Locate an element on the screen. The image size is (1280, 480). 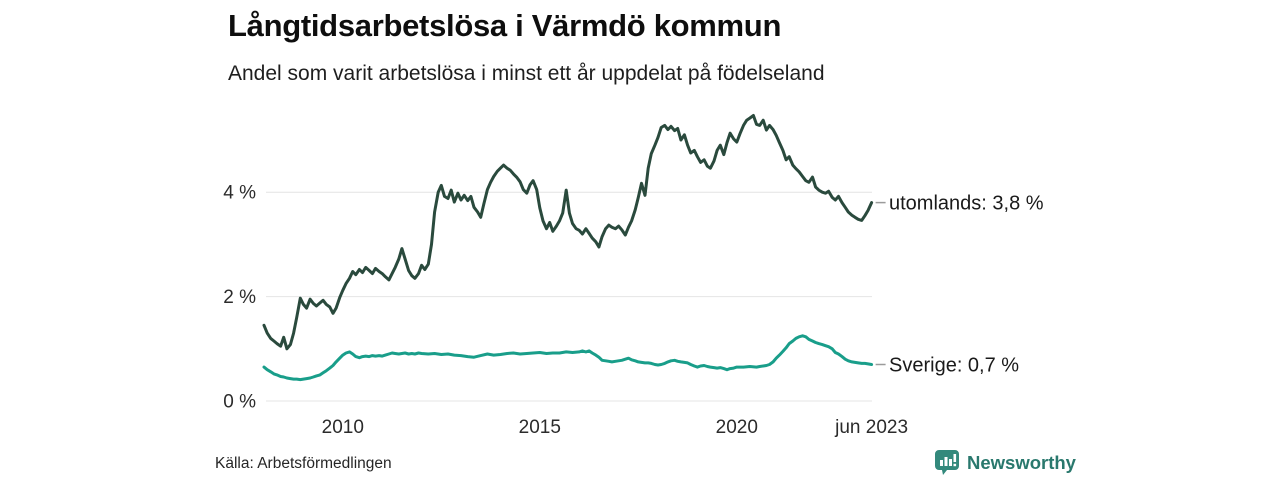
x-axis-tick-label: 2015 is located at coordinates (540, 427).